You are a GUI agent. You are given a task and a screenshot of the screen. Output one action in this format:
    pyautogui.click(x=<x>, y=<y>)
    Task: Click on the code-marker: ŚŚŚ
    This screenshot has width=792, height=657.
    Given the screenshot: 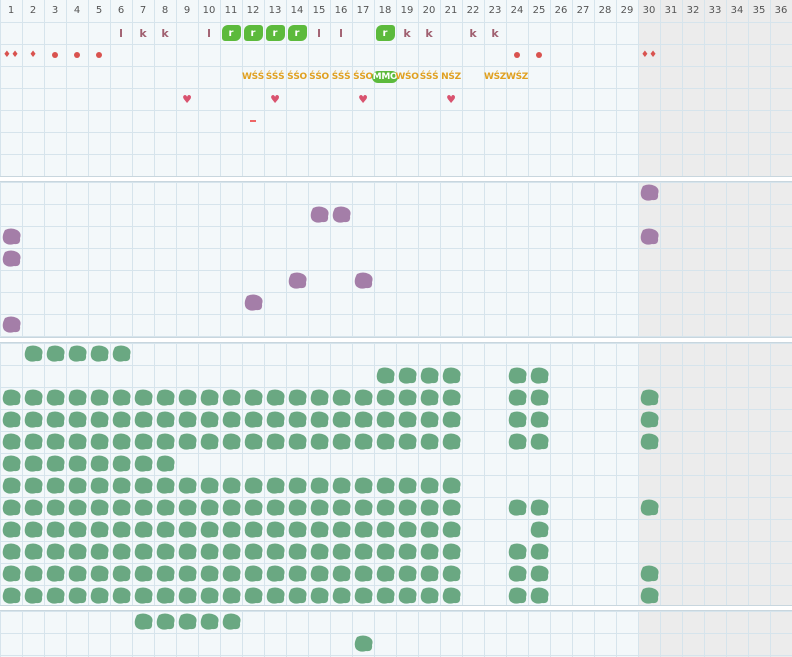 What is the action you would take?
    pyautogui.click(x=275, y=77)
    